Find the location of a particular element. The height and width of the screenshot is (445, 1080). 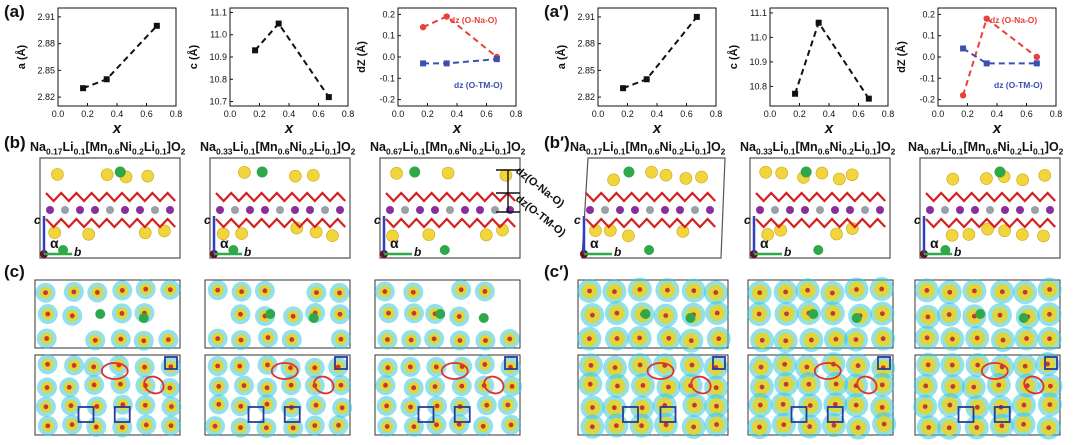

x-tick-label: 0.4 is located at coordinates (829, 114).